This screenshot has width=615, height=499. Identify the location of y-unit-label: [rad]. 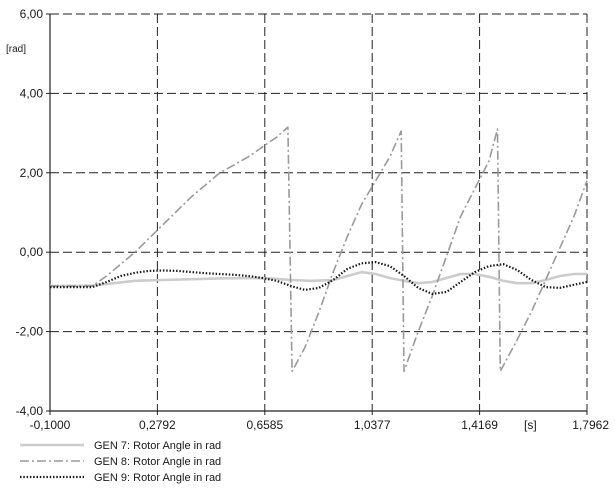
(16, 49).